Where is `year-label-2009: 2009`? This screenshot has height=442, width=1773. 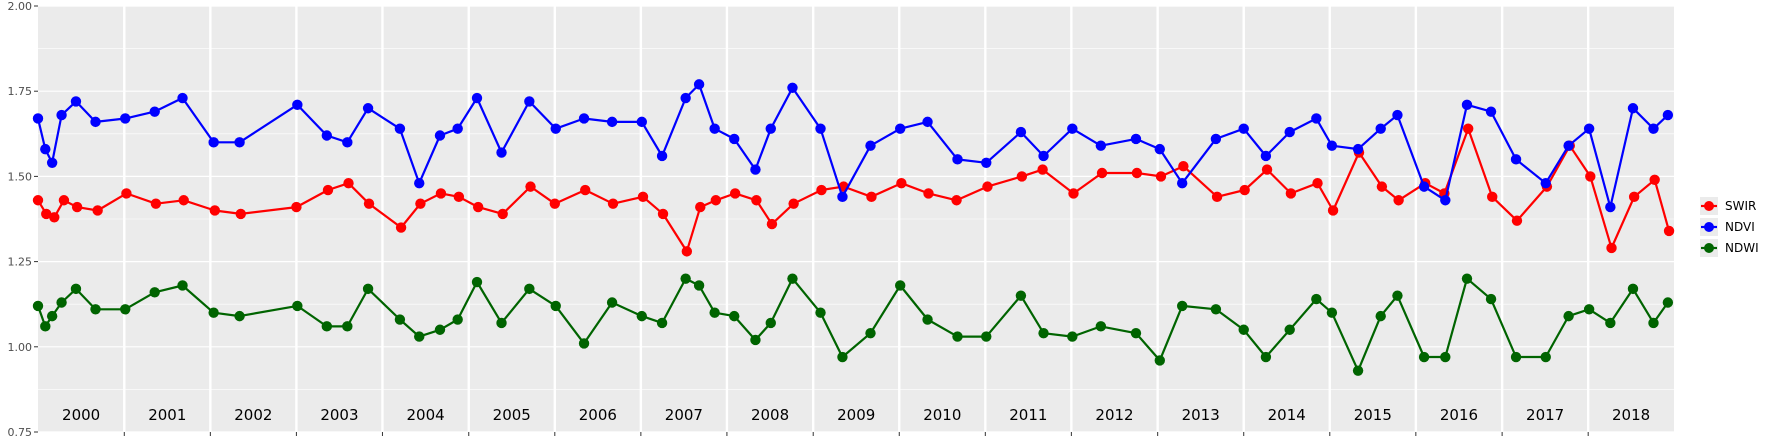
year-label-2009: 2009 is located at coordinates (856, 415).